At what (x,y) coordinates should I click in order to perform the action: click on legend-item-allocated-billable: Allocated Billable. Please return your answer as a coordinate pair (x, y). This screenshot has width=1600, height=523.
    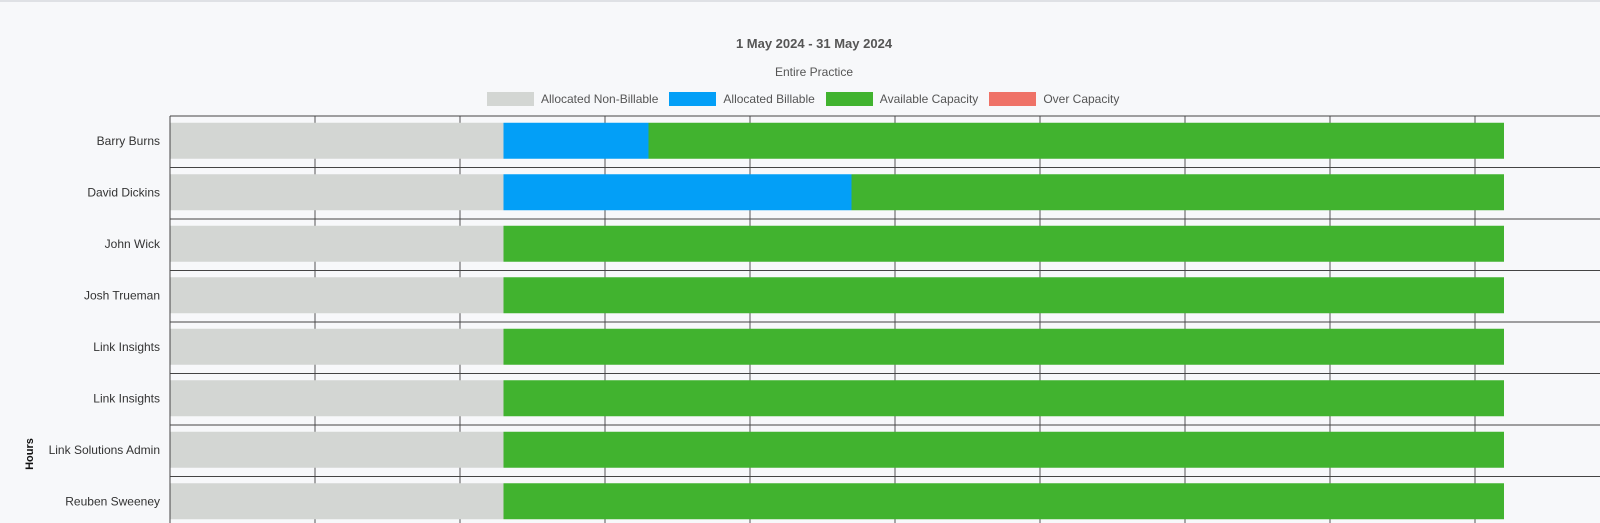
    Looking at the image, I should click on (742, 98).